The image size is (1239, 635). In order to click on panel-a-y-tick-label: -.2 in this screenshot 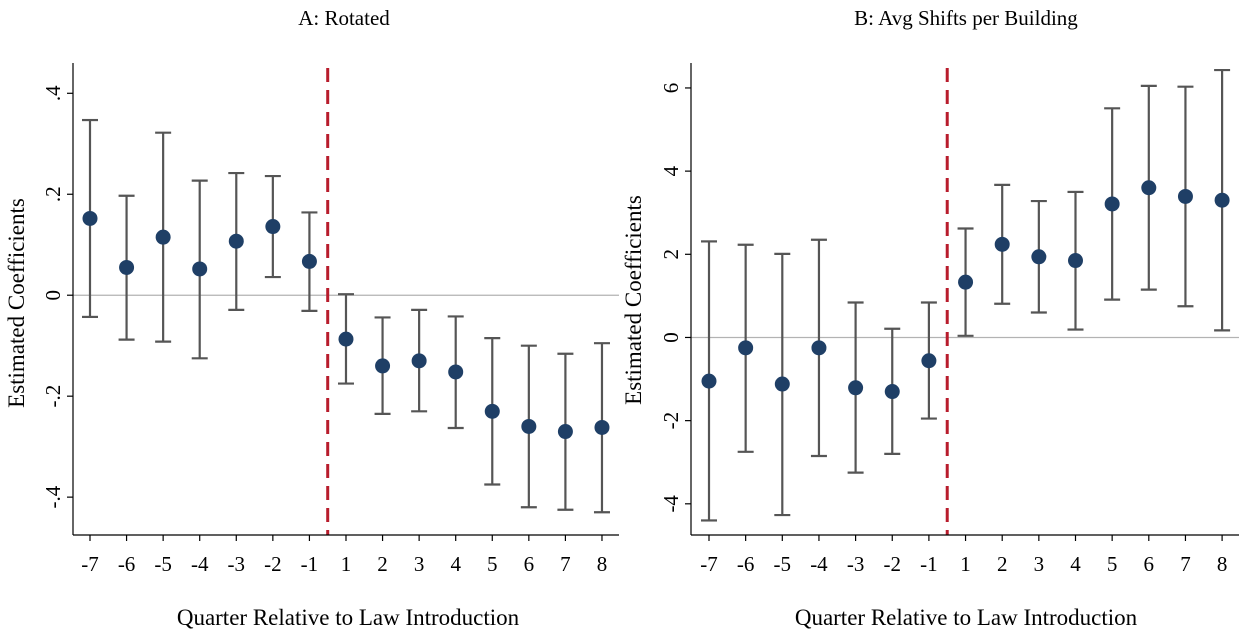, I will do `click(53, 396)`.